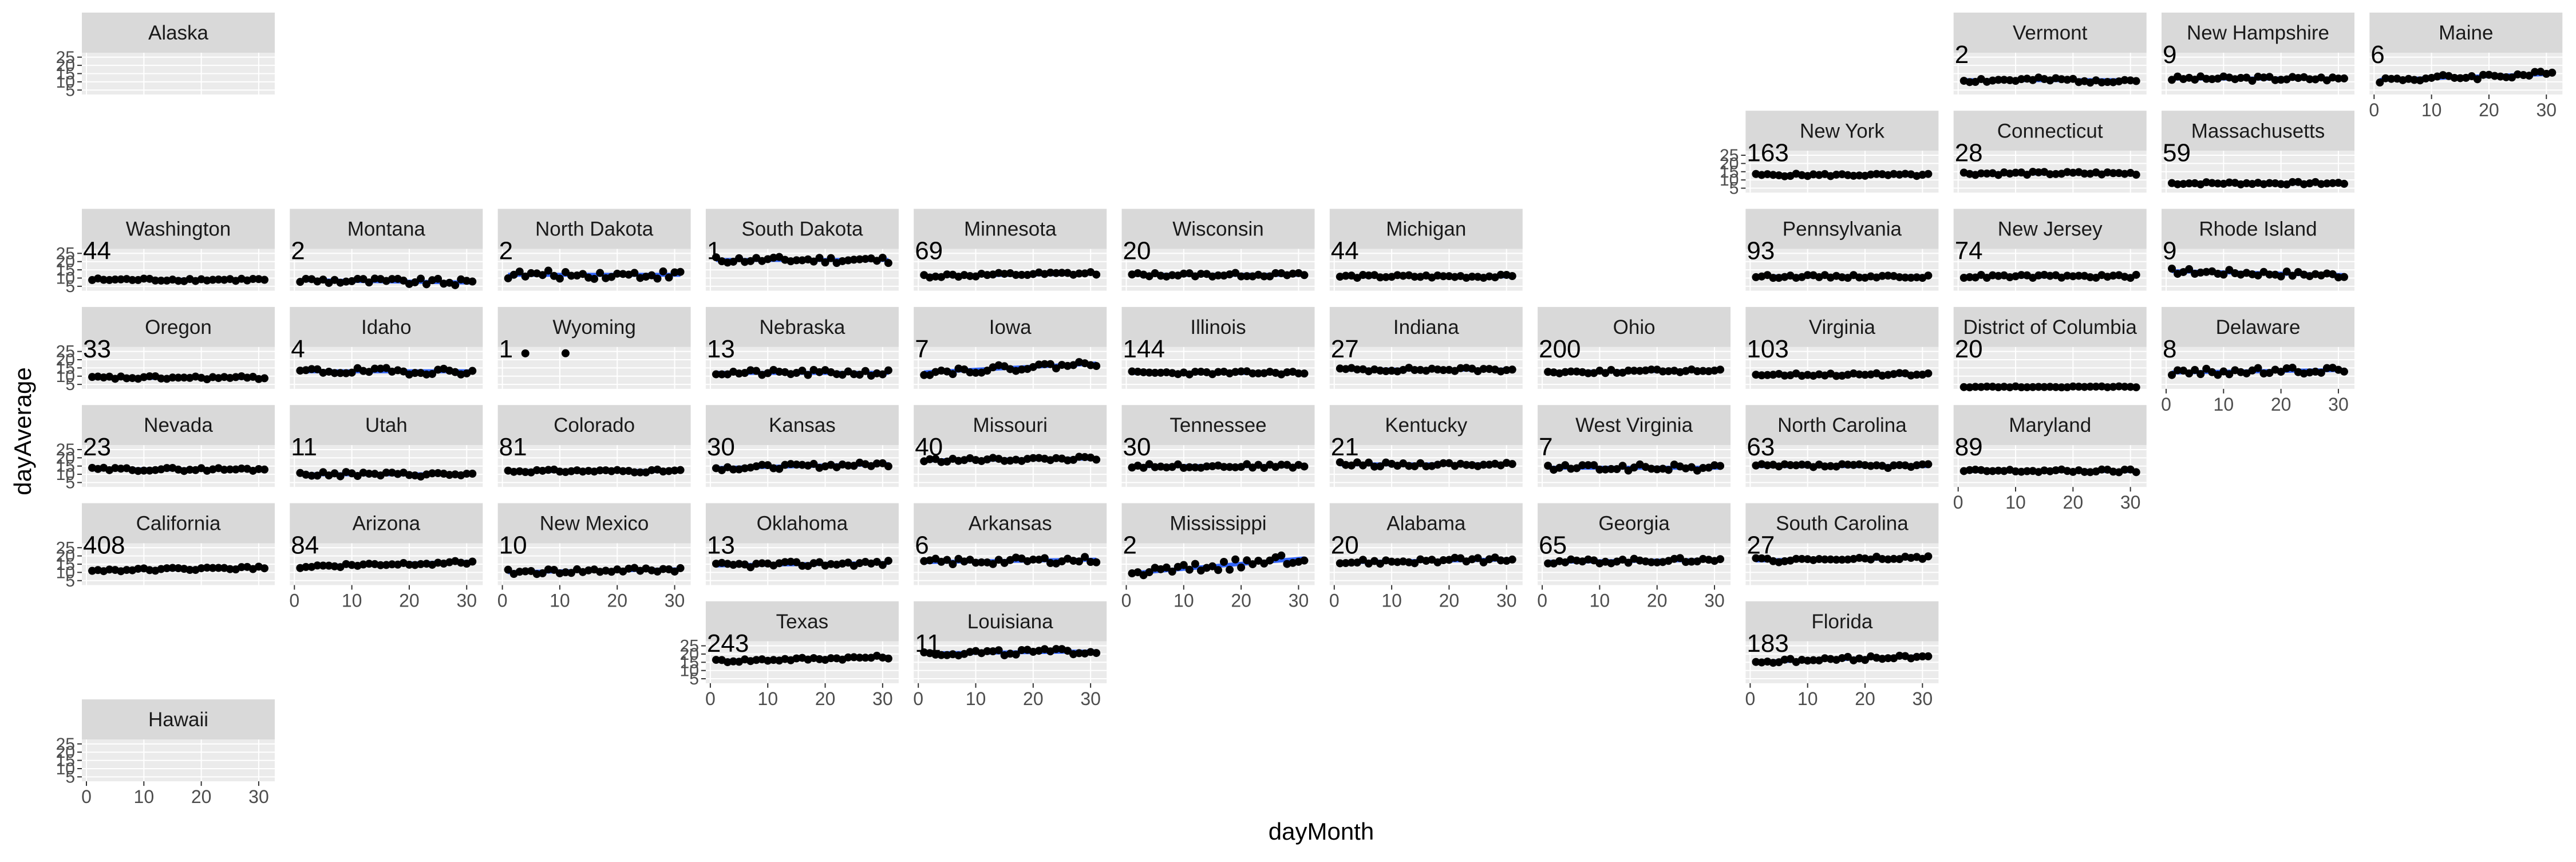 This screenshot has height=862, width=2576. What do you see at coordinates (1426, 230) in the screenshot?
I see `facet-title: Michigan` at bounding box center [1426, 230].